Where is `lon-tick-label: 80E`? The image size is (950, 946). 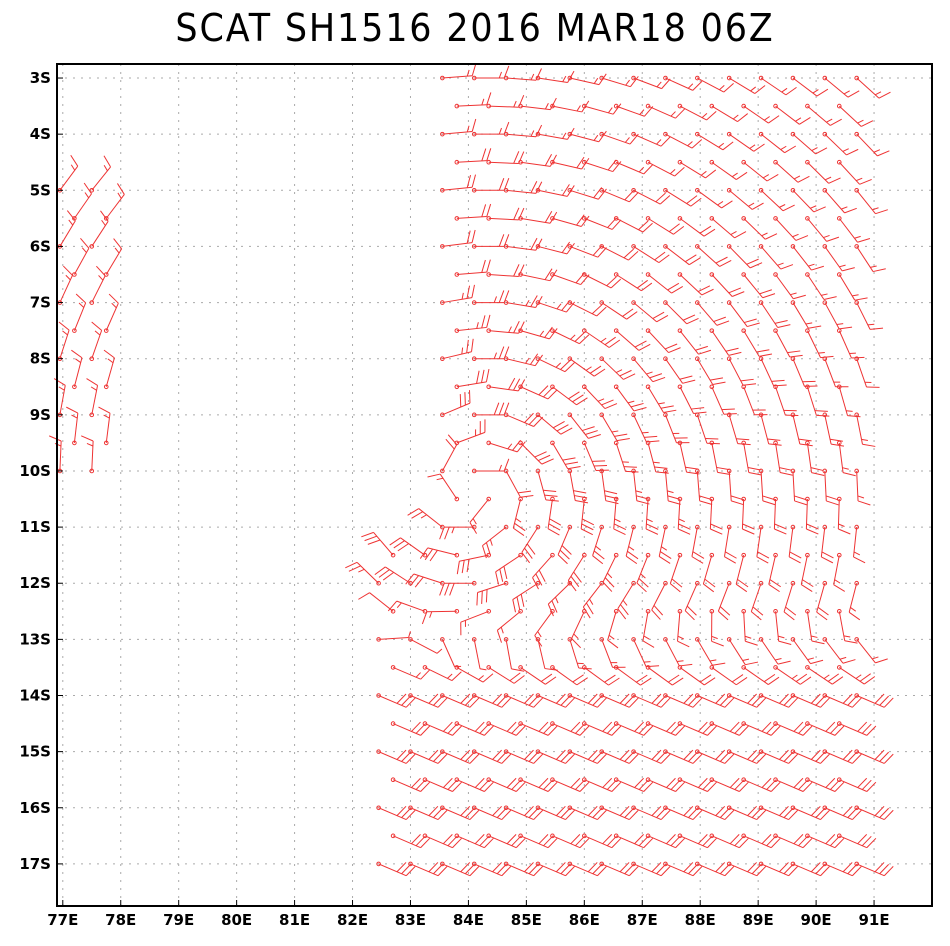 lon-tick-label: 80E is located at coordinates (236, 920).